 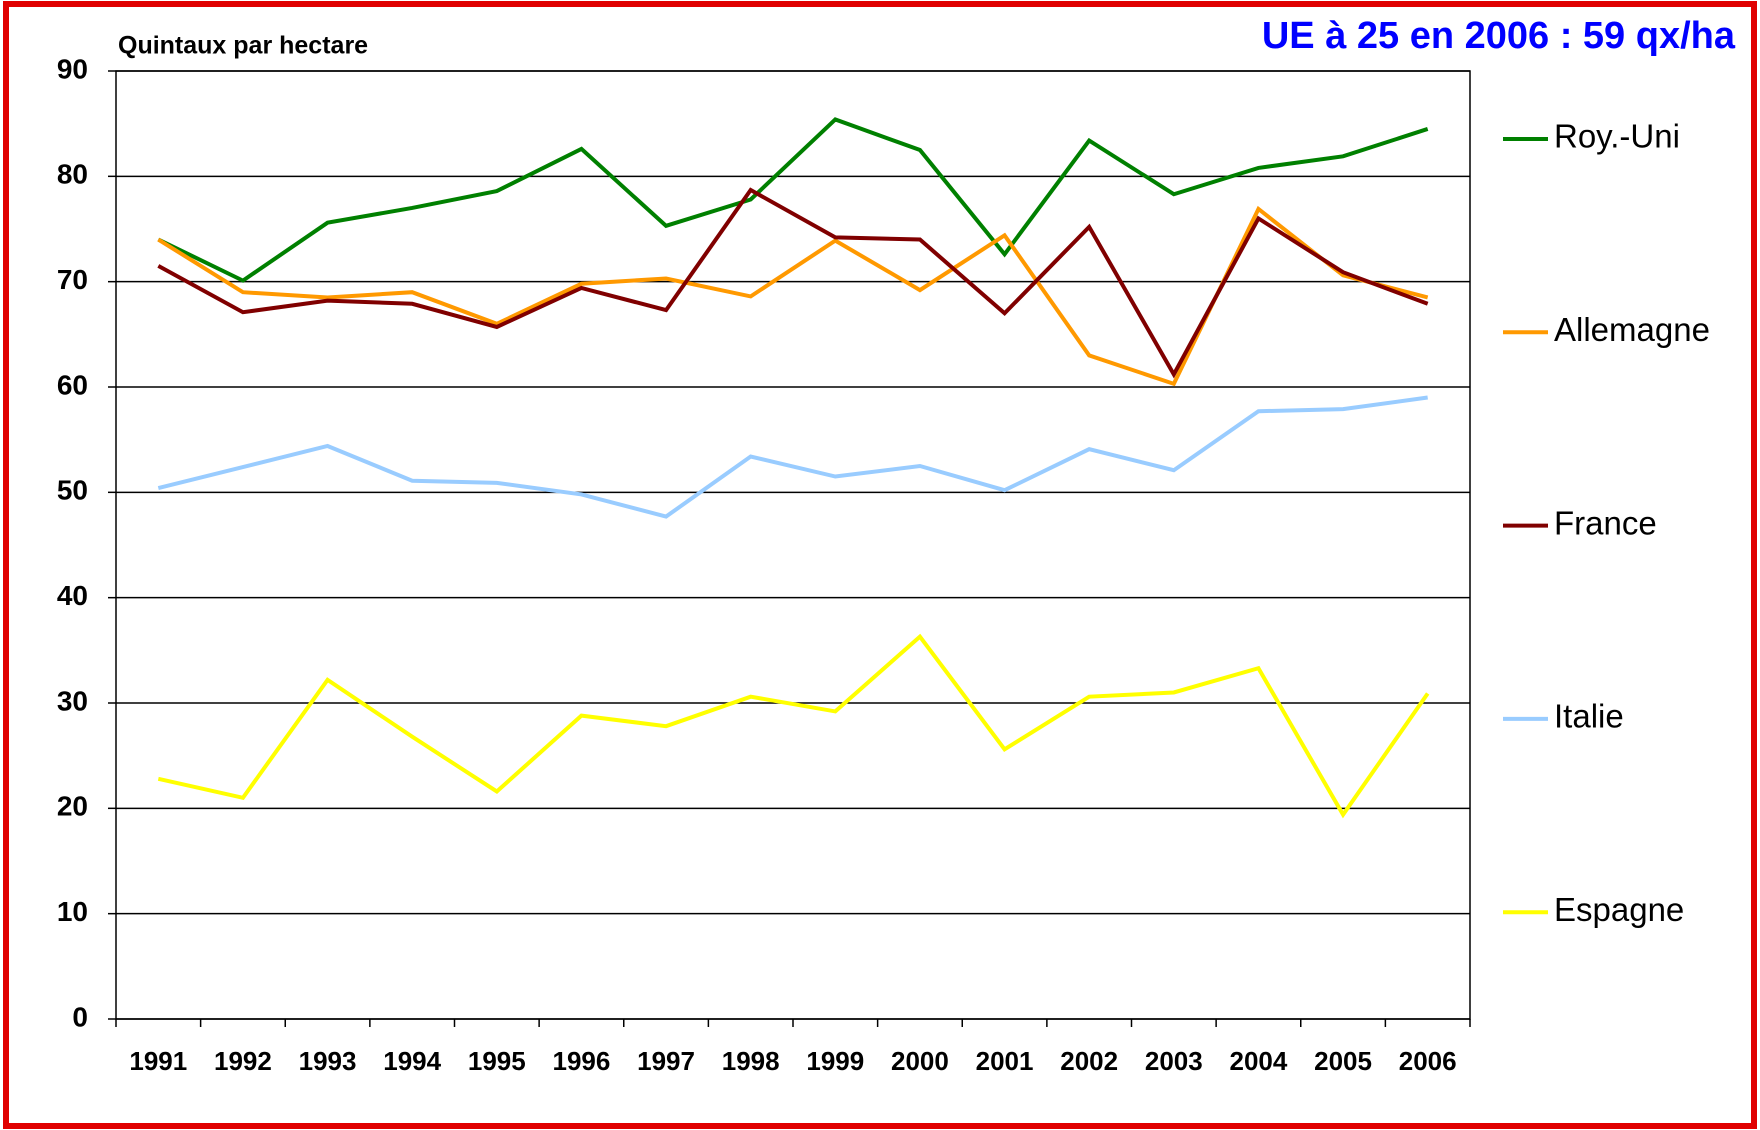 What do you see at coordinates (1632, 329) in the screenshot?
I see `legend-label: Allemagne` at bounding box center [1632, 329].